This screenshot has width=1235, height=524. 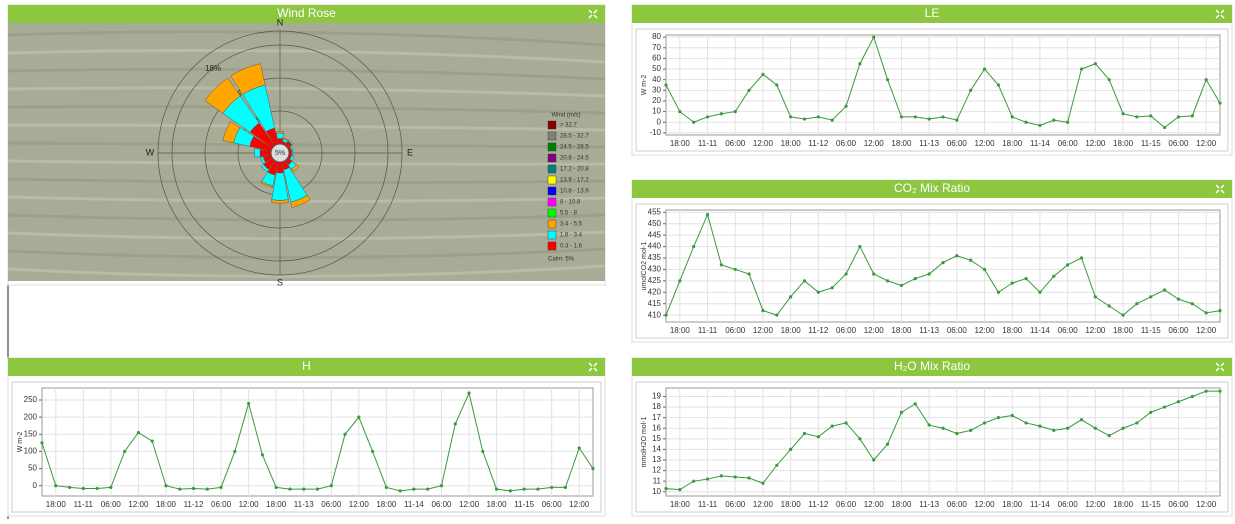 What do you see at coordinates (1151, 143) in the screenshot?
I see `x-tick-label: 11-15` at bounding box center [1151, 143].